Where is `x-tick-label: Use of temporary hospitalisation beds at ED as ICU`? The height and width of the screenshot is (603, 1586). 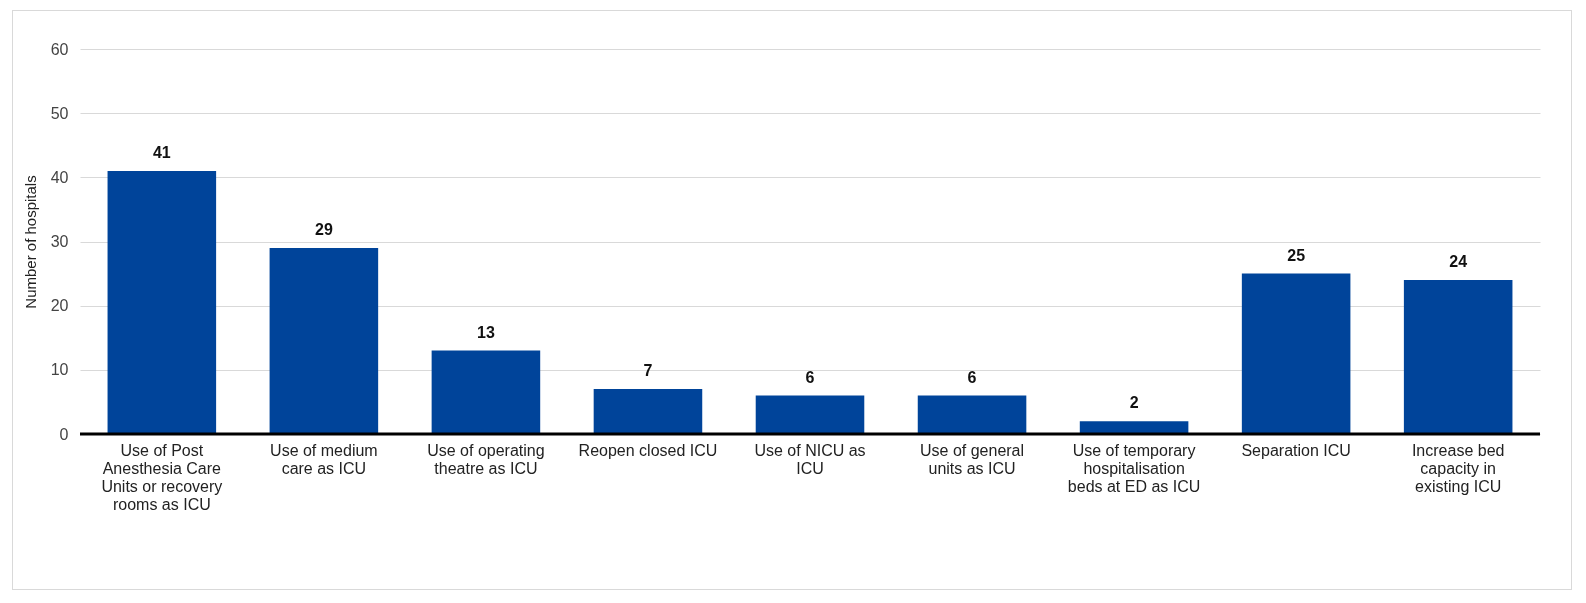
x-tick-label: Use of temporary hospitalisation beds at ED as ICU is located at coordinates (1134, 468).